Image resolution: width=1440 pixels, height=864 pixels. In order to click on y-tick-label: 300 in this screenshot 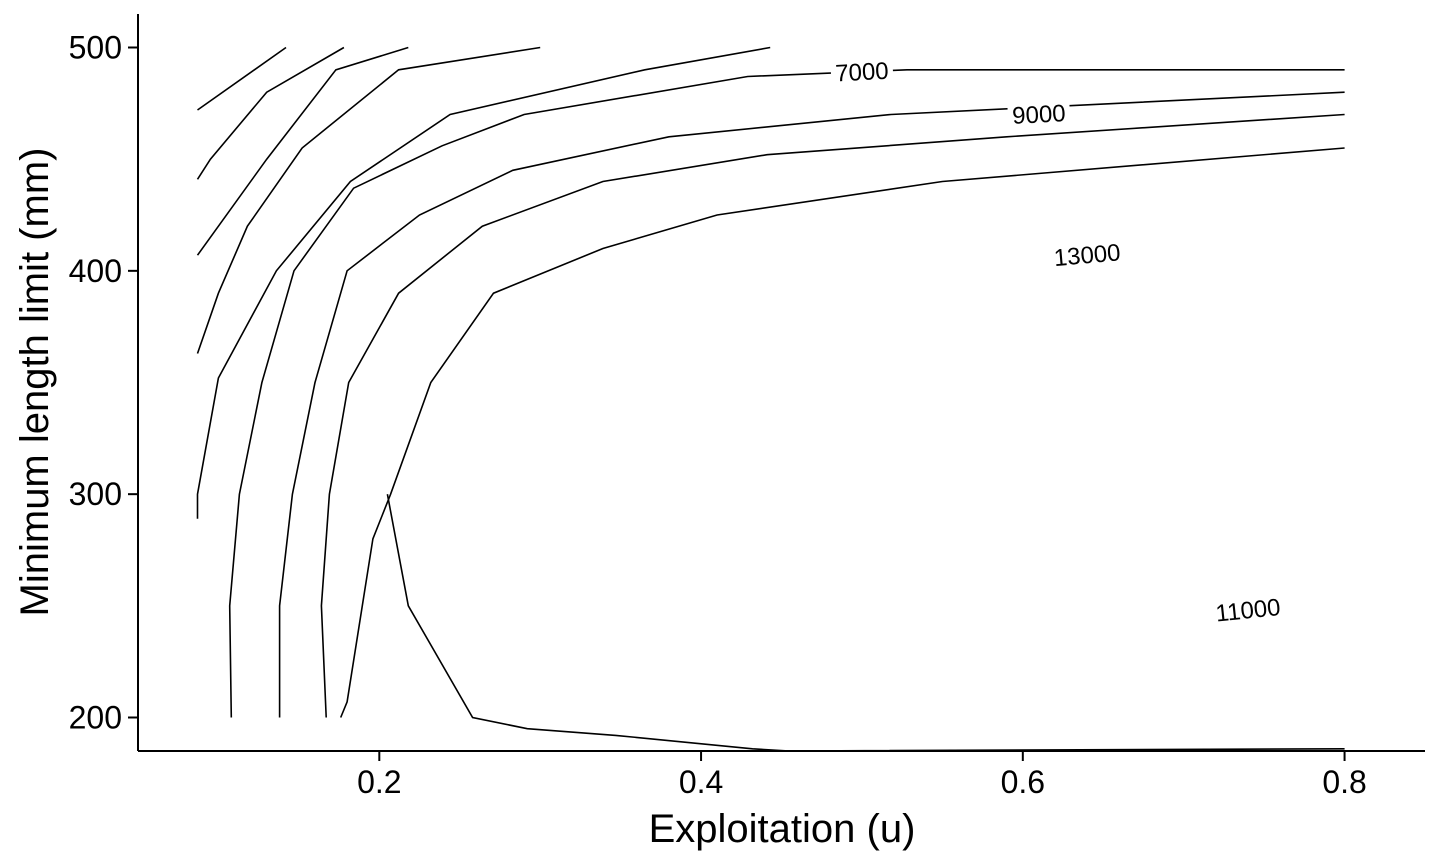, I will do `click(95, 494)`.